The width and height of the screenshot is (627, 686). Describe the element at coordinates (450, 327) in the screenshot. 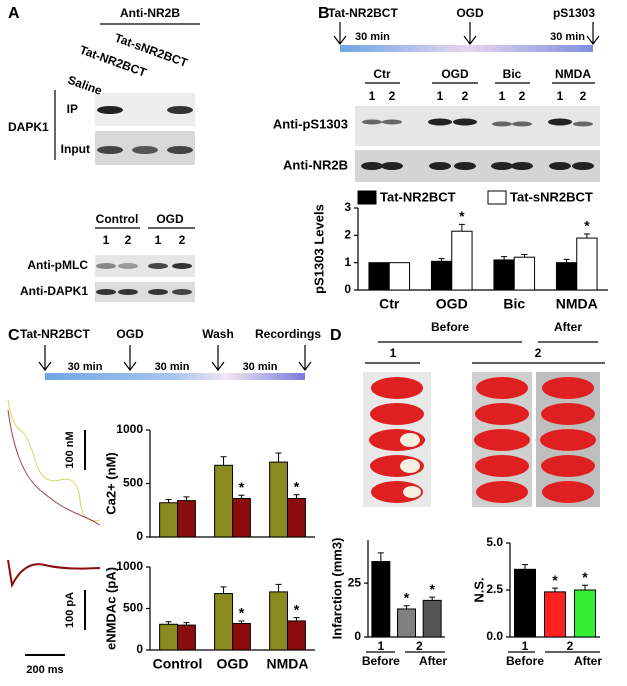

I see `group-label: Before` at that location.